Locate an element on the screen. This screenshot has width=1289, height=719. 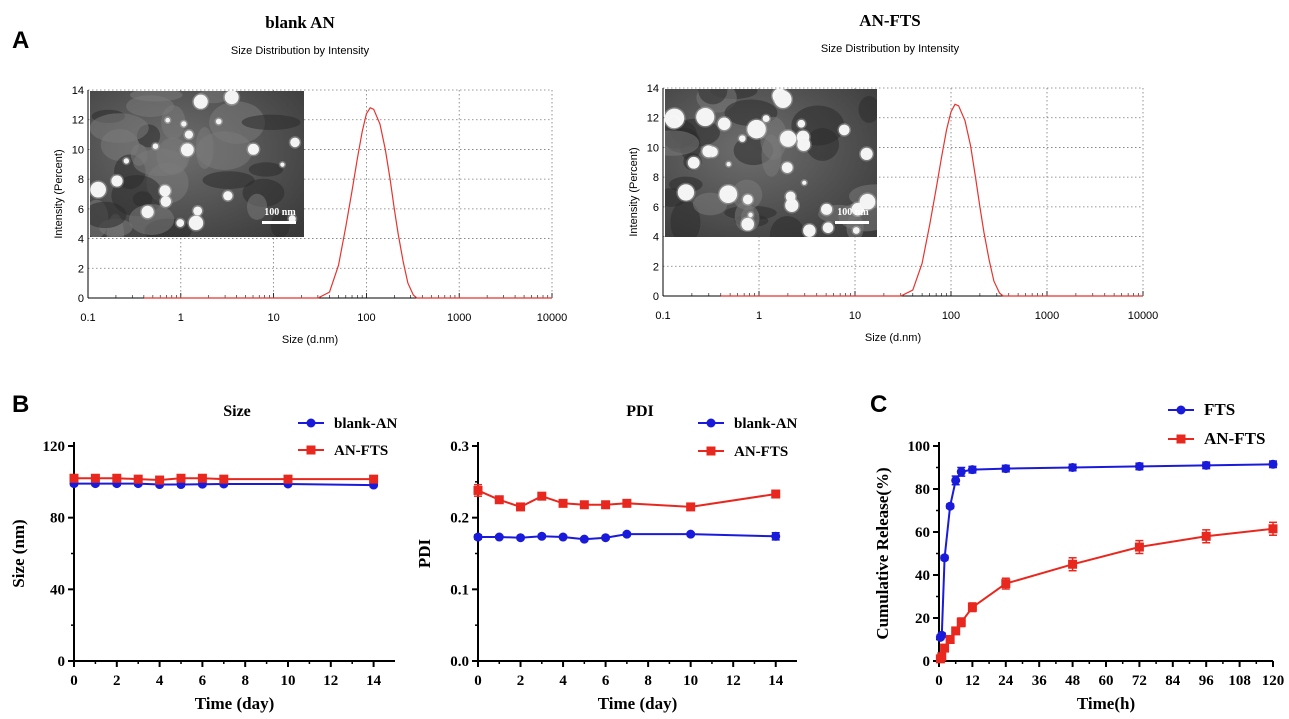
y-tick-label: 12 is located at coordinates (78, 121).